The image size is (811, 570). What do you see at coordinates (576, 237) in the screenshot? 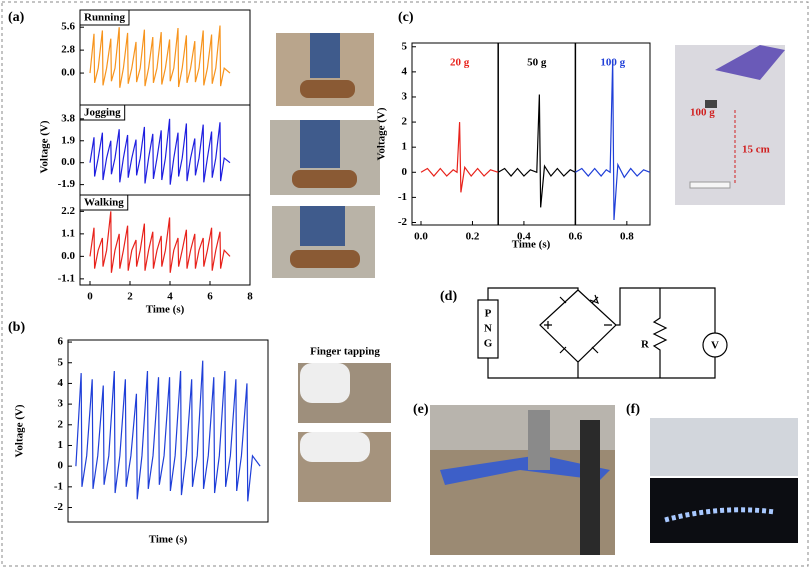
I see `x-tick-label: 0.6` at bounding box center [576, 237].